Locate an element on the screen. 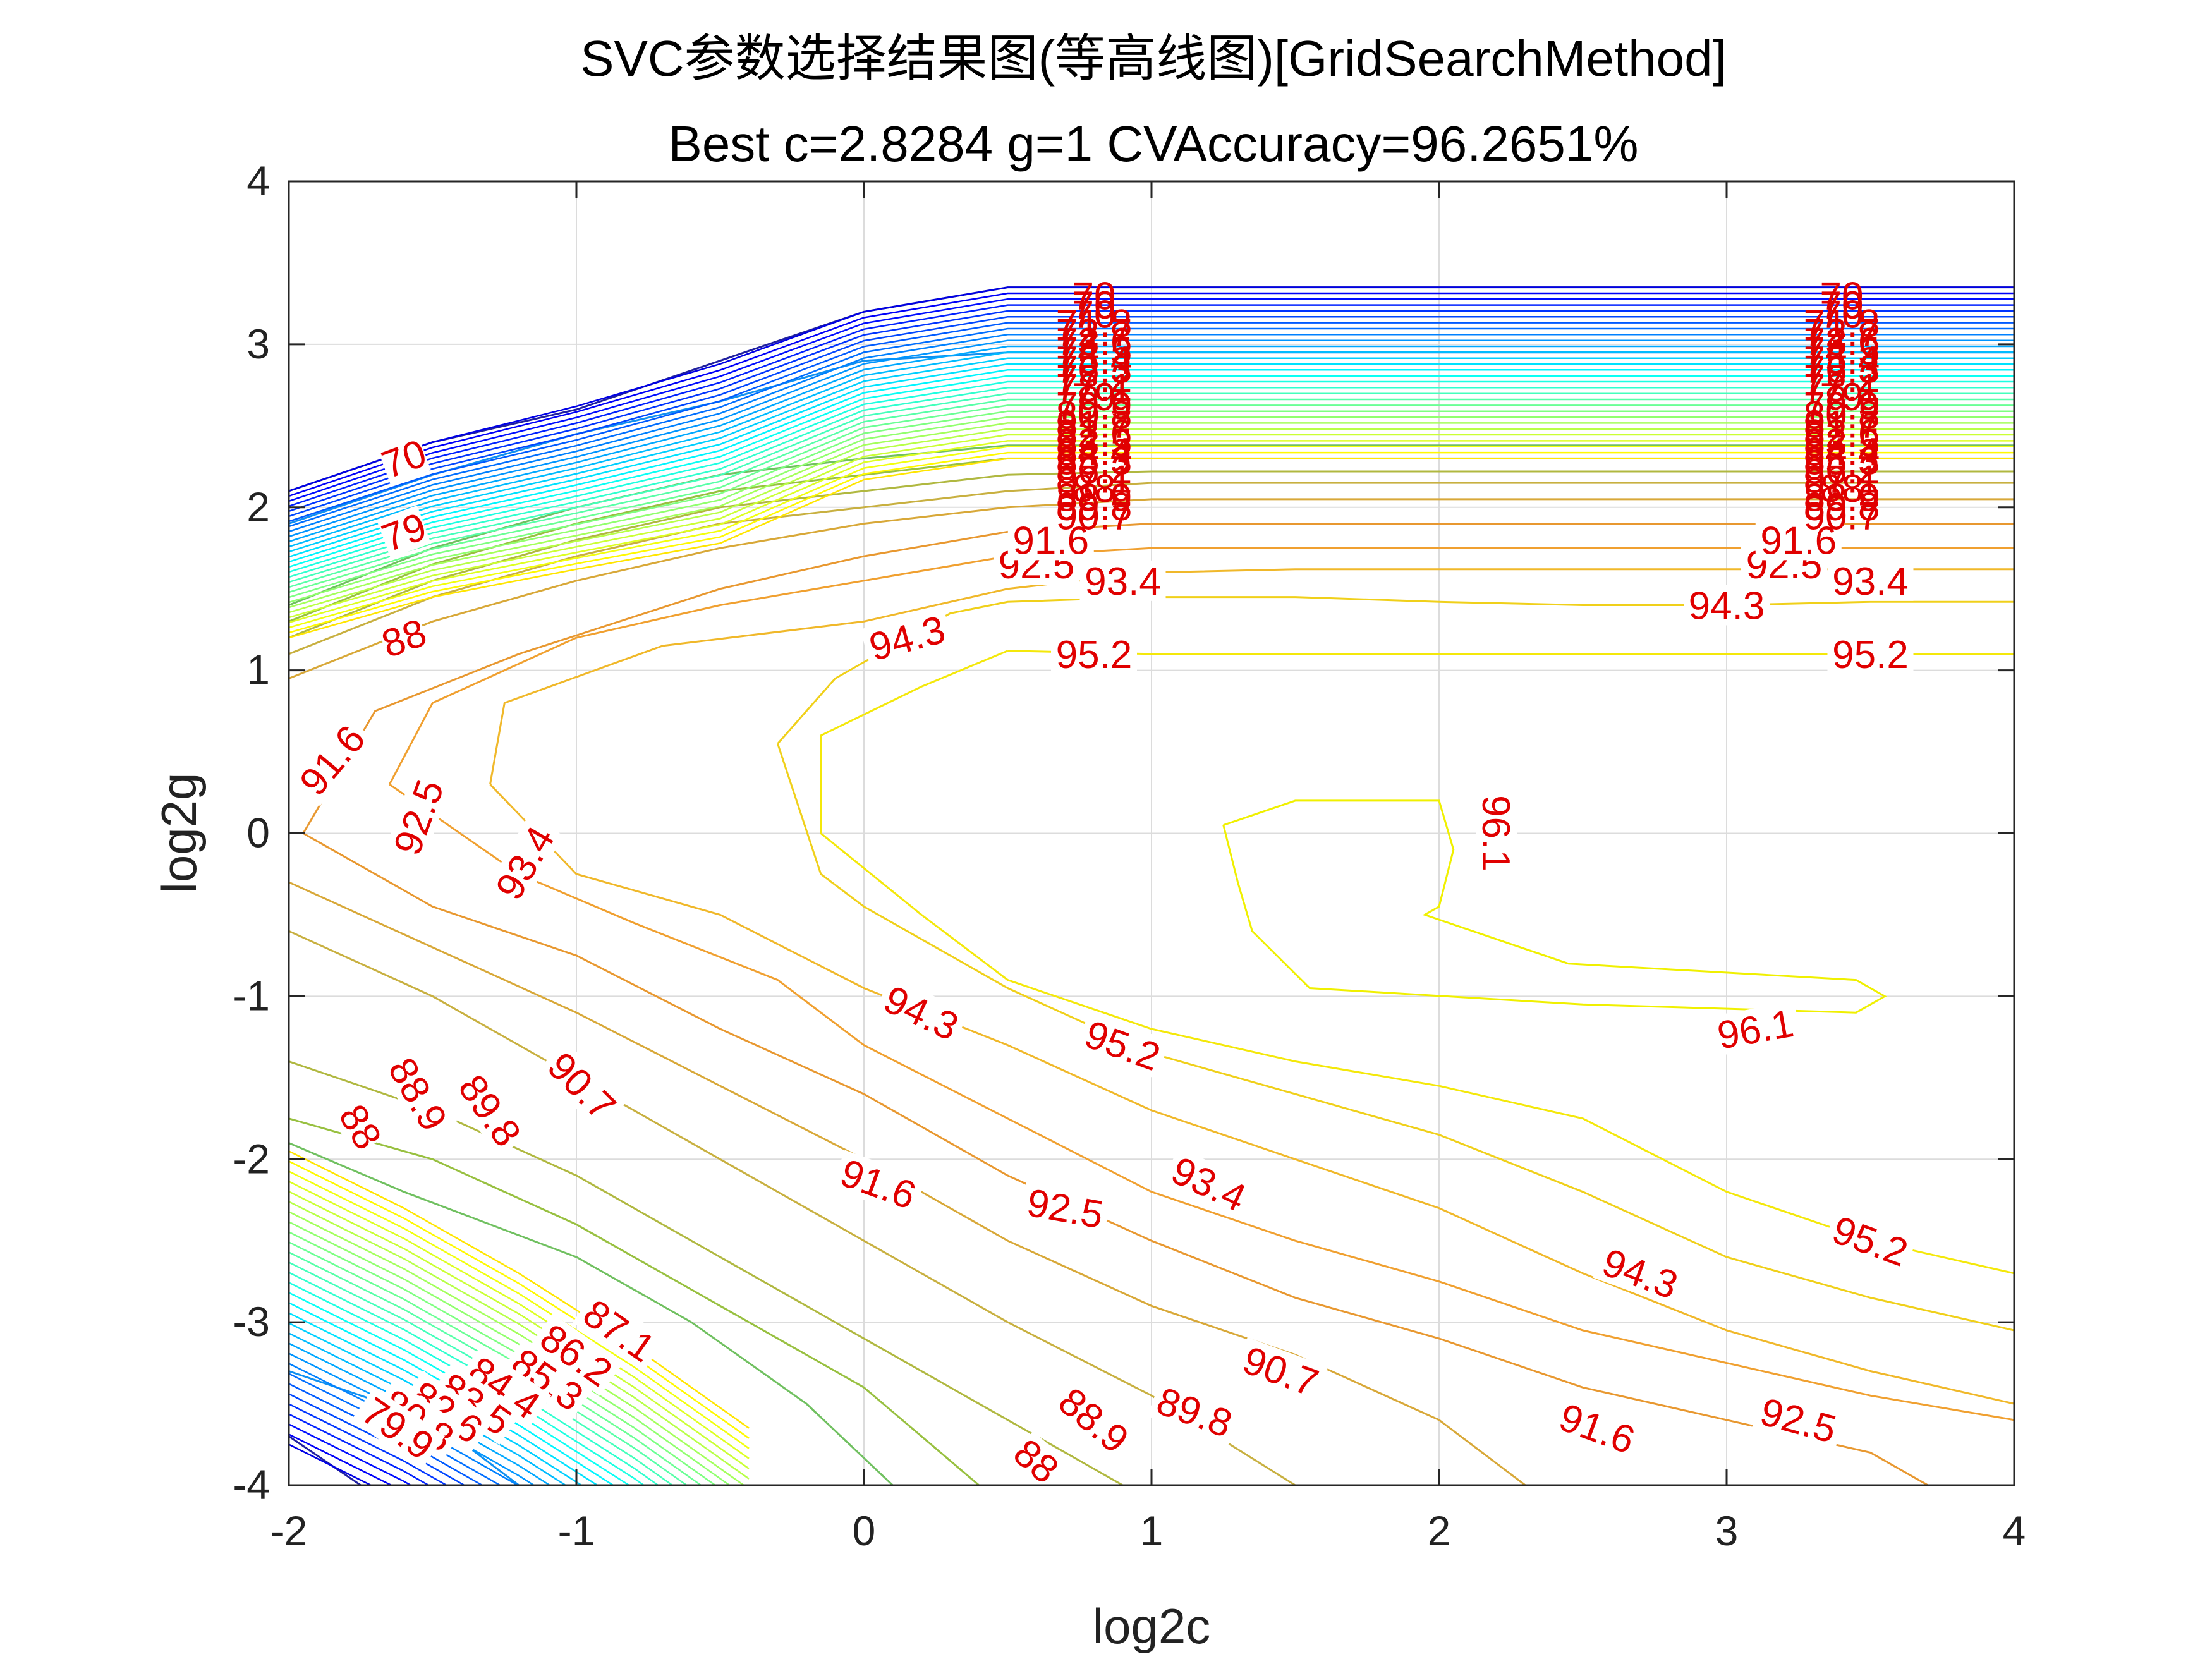 The height and width of the screenshot is (1659, 2212). x-tick-label: 0 is located at coordinates (864, 1530).